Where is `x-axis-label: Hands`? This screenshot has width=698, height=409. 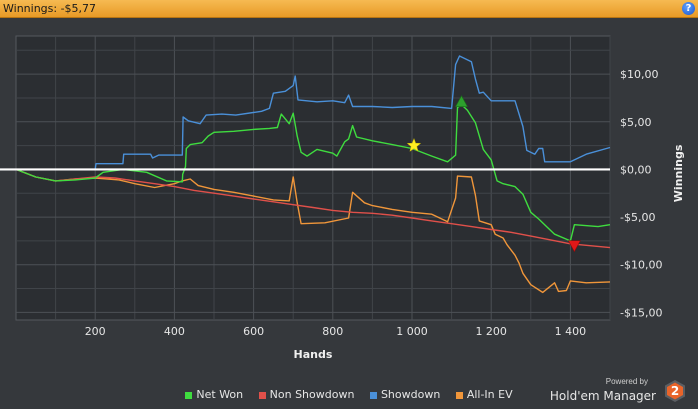
x-axis-label: Hands is located at coordinates (313, 354).